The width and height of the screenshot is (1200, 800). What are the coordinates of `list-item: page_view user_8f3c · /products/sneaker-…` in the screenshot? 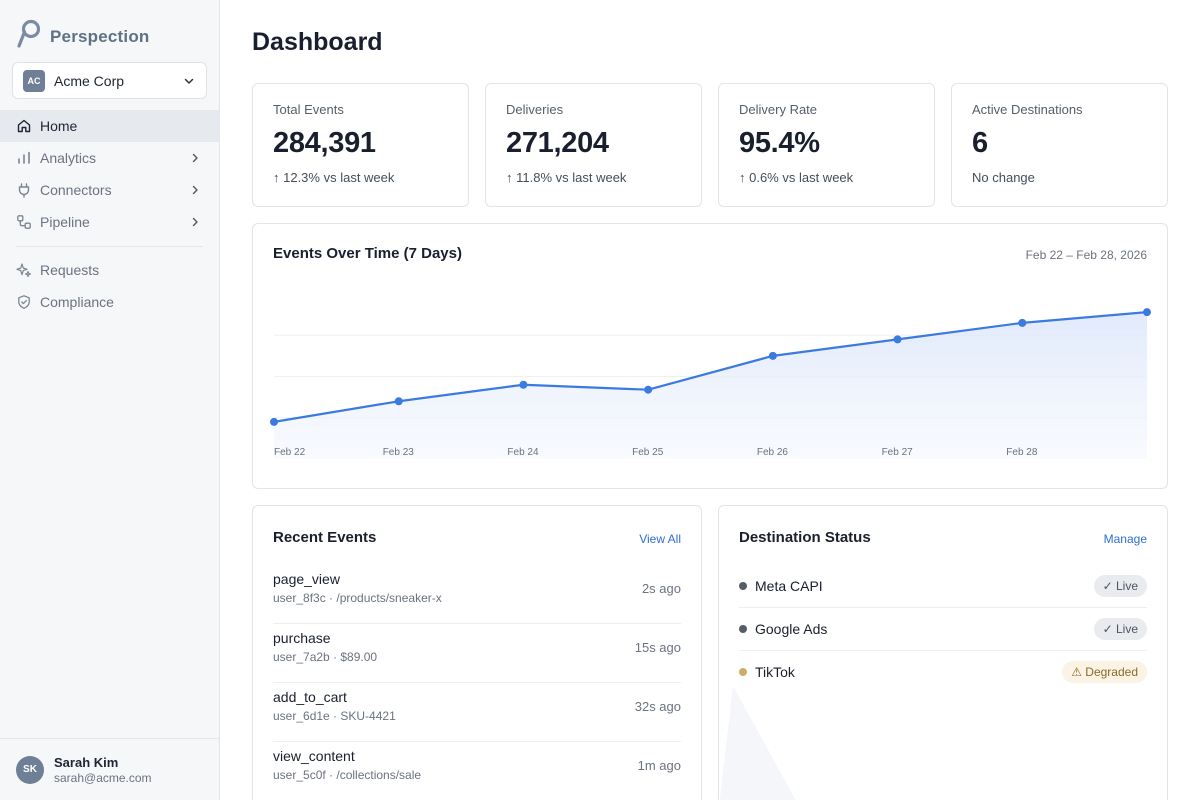 It's located at (477, 594).